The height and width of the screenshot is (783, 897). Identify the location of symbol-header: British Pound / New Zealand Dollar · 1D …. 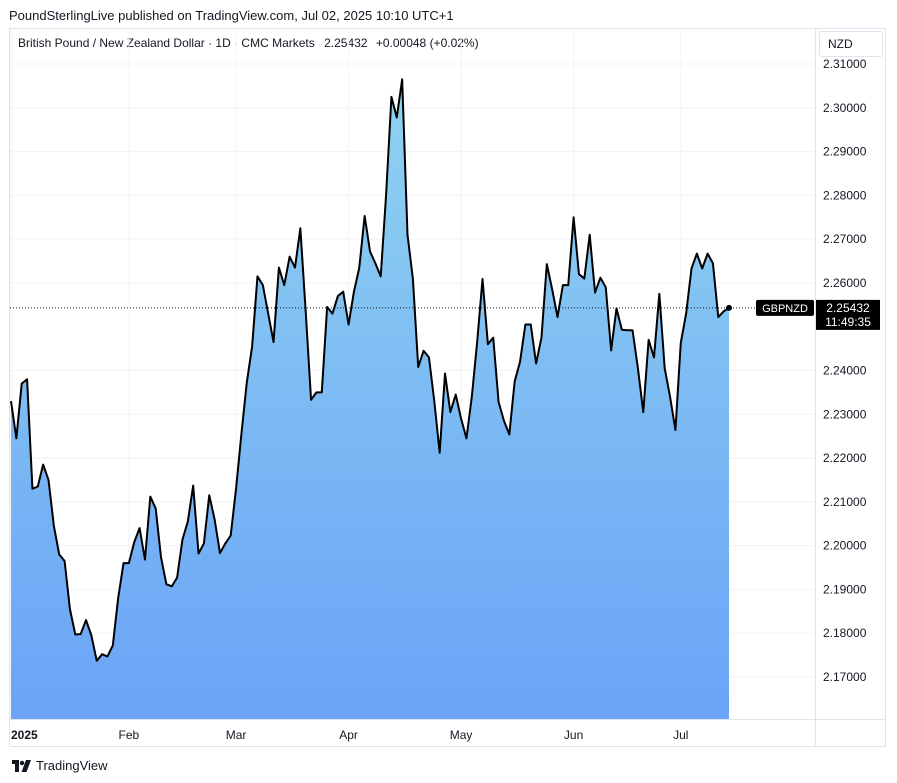
(248, 43).